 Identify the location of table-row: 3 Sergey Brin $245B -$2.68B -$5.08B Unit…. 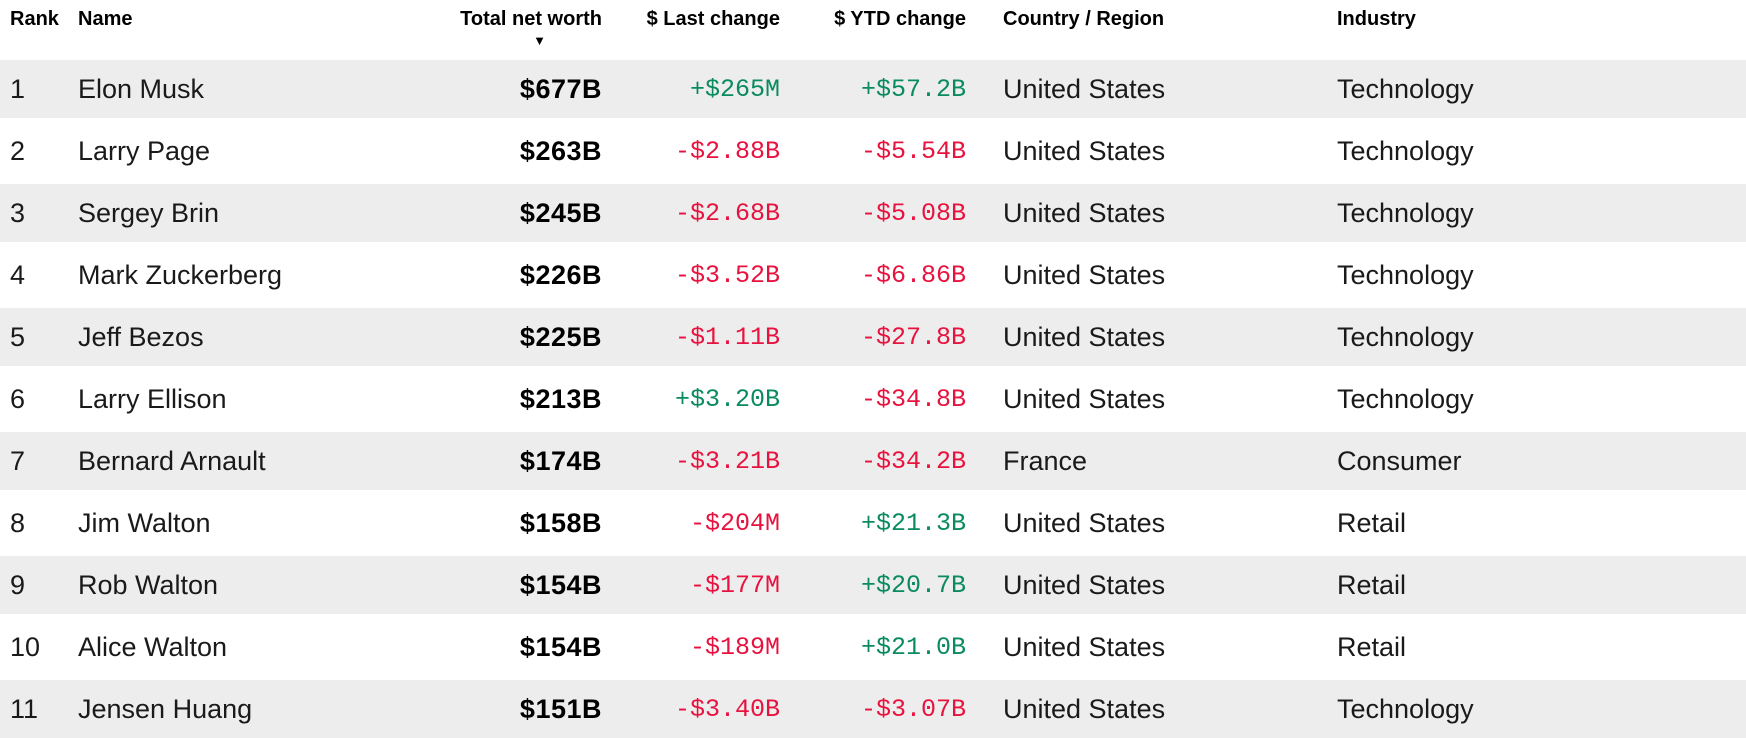
(873, 213).